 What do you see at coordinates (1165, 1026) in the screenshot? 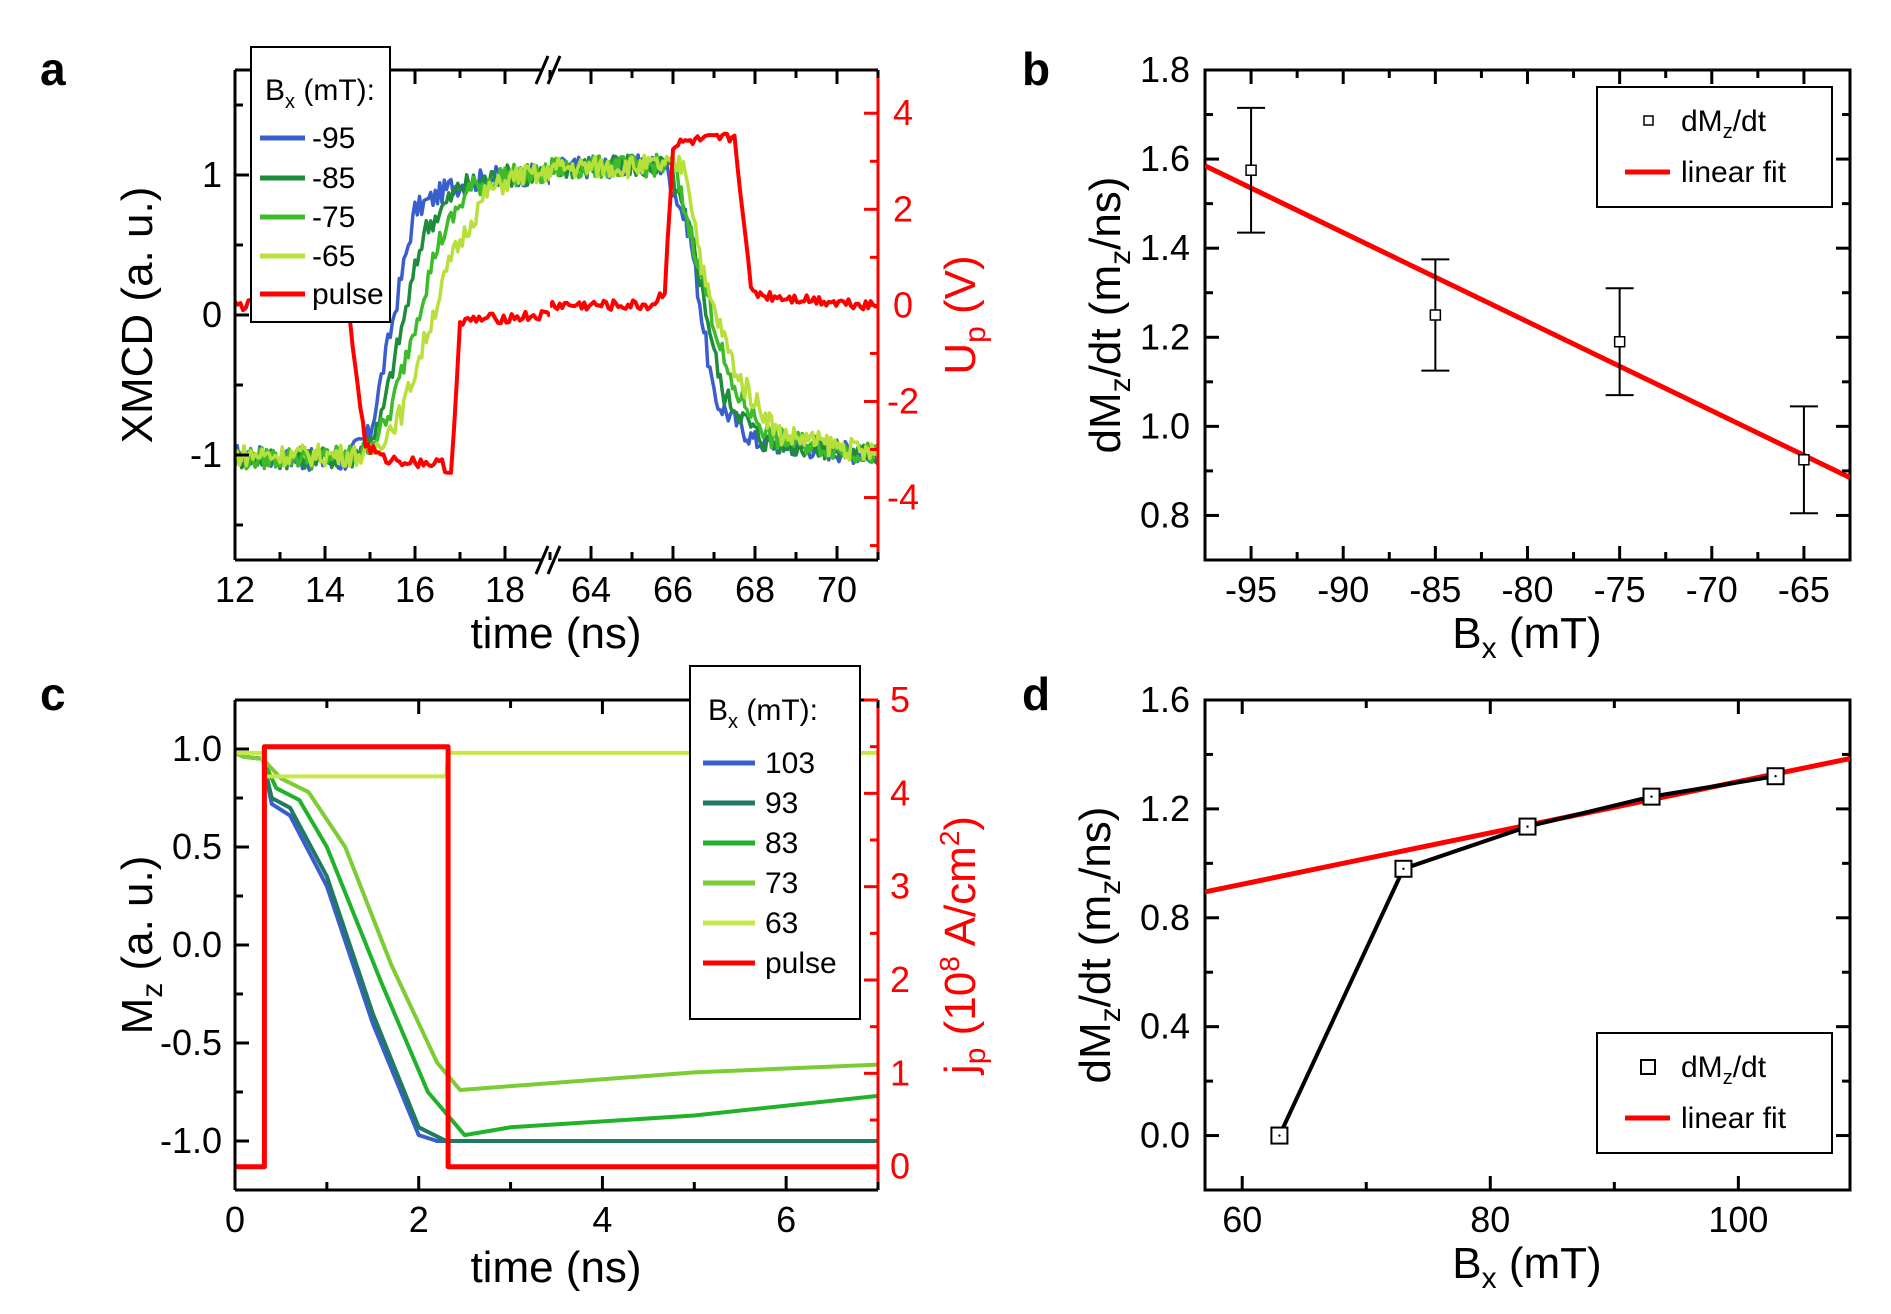
I see `y-tick-label: 0.4` at bounding box center [1165, 1026].